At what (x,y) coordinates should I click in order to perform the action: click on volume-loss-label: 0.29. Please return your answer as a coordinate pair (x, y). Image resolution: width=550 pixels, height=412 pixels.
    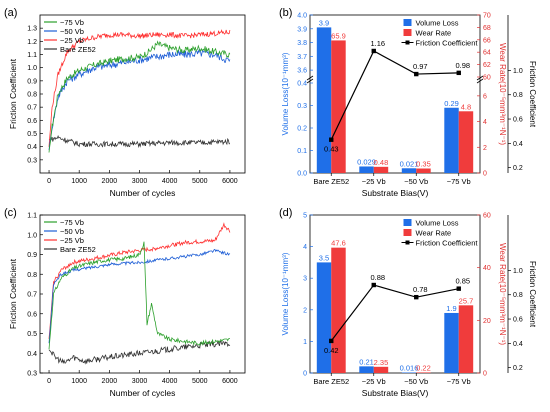
    Looking at the image, I should click on (451, 103).